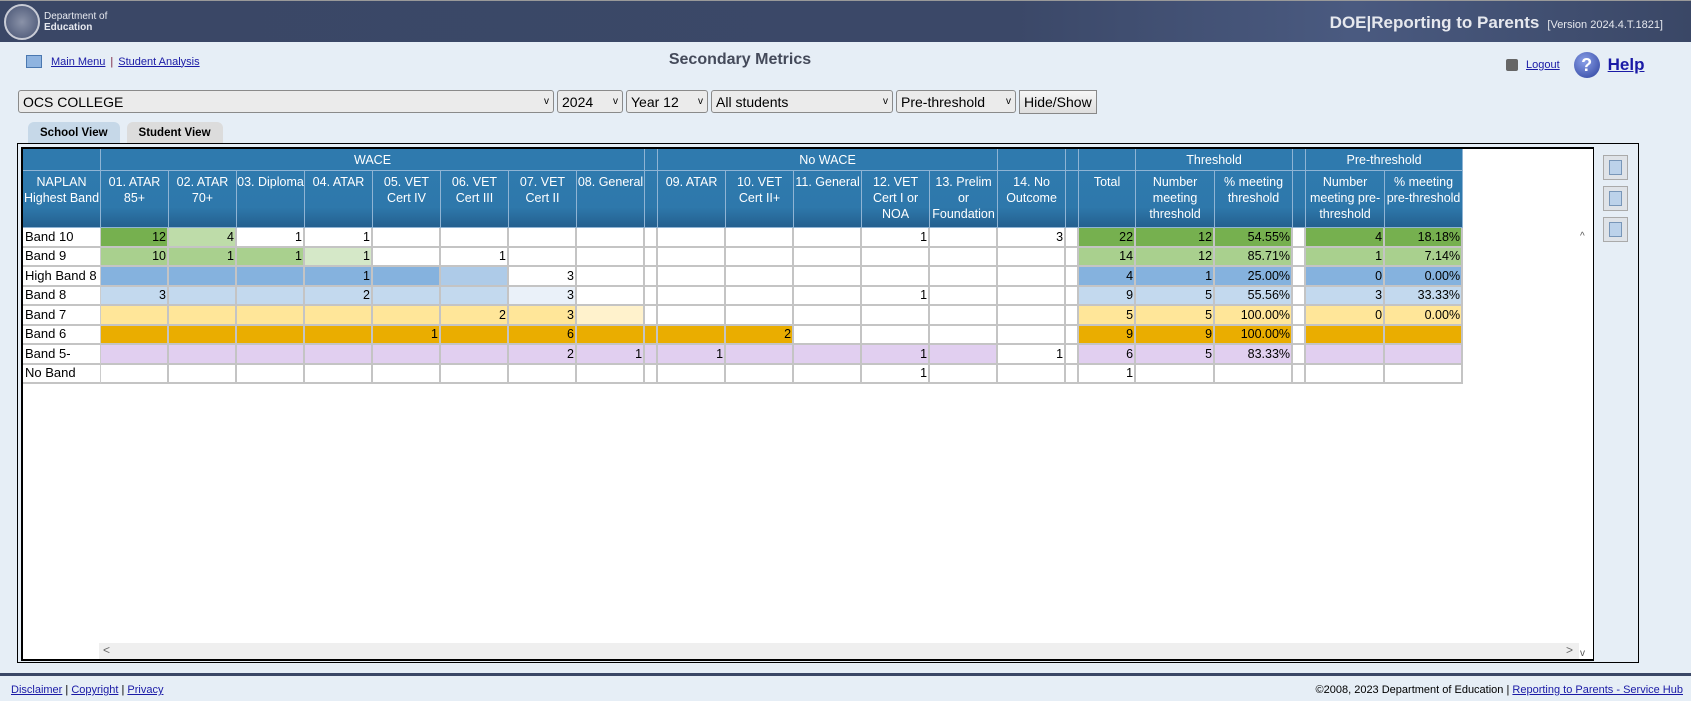  What do you see at coordinates (174, 133) in the screenshot?
I see `tab-student-view: Student View` at bounding box center [174, 133].